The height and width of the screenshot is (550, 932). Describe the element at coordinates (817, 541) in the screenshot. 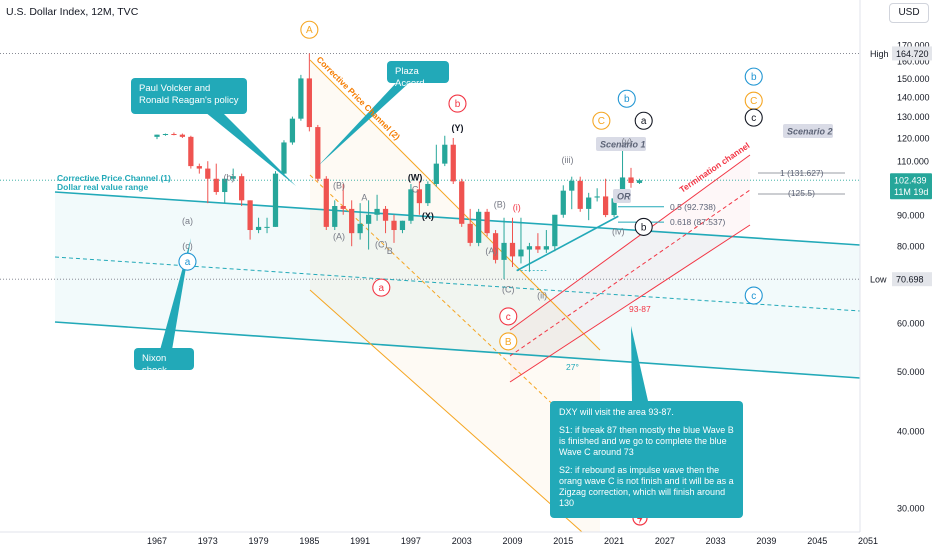

I see `x-tick-label: 2045` at that location.